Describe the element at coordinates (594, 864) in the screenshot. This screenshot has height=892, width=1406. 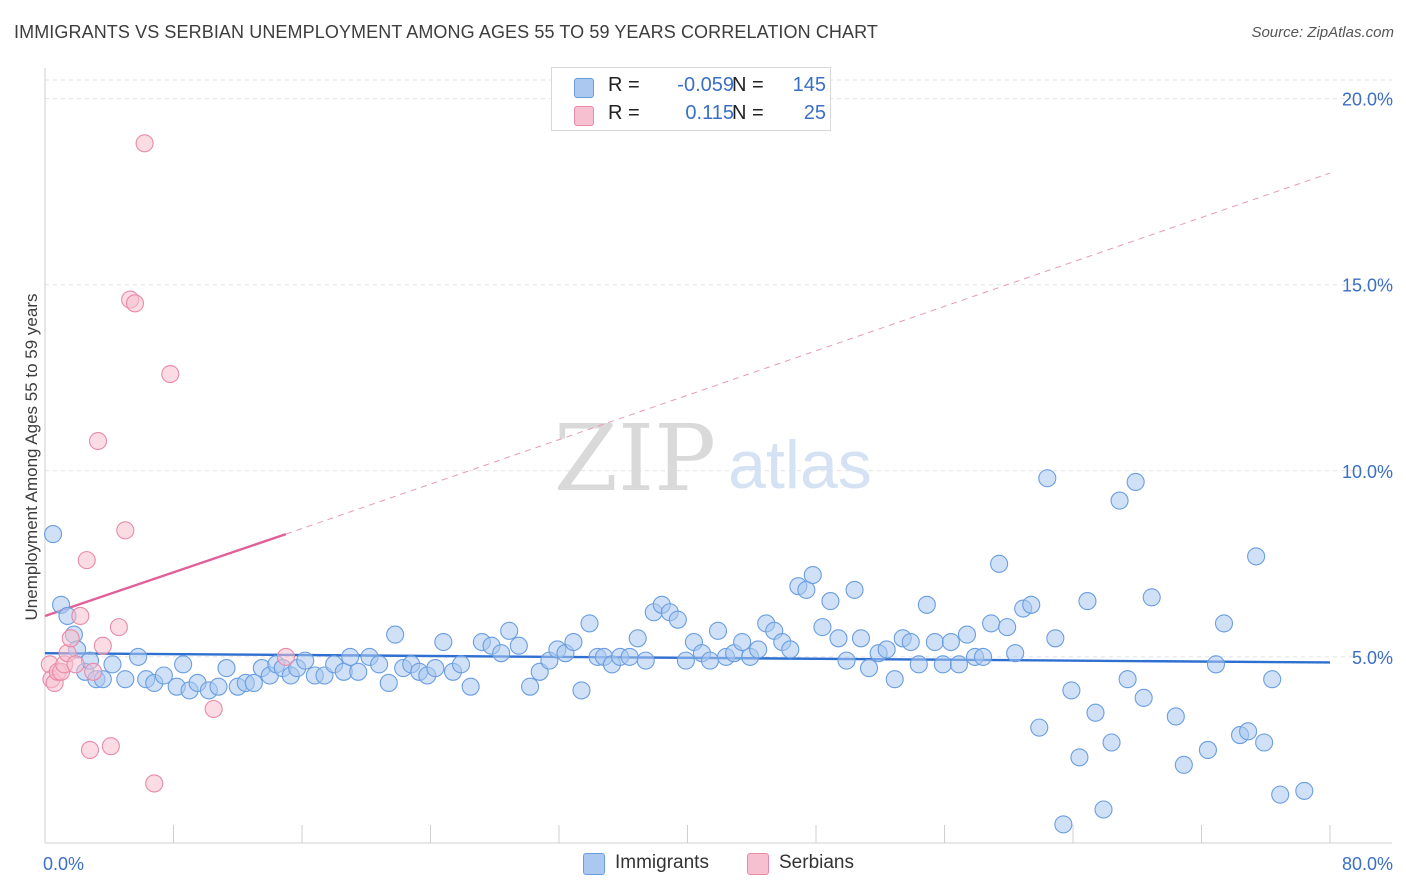
I see `series-swatch-immigrants` at that location.